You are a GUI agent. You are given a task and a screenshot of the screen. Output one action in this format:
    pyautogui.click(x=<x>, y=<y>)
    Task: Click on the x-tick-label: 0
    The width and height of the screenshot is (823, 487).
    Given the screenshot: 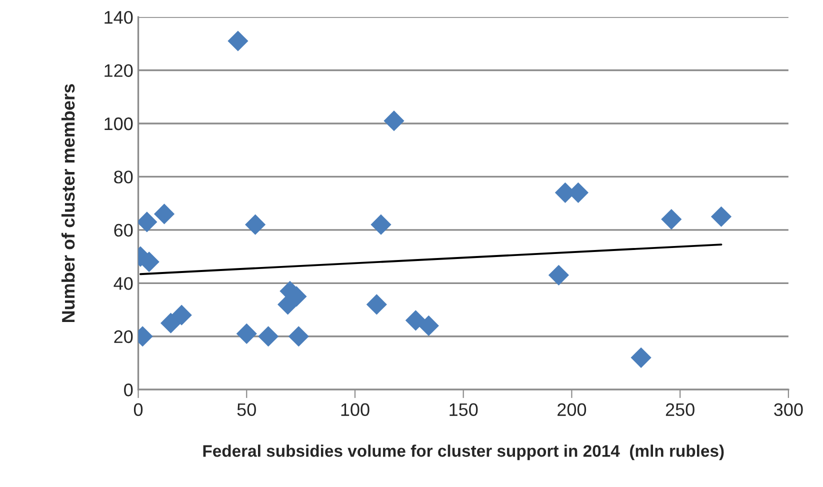 What is the action you would take?
    pyautogui.click(x=138, y=409)
    